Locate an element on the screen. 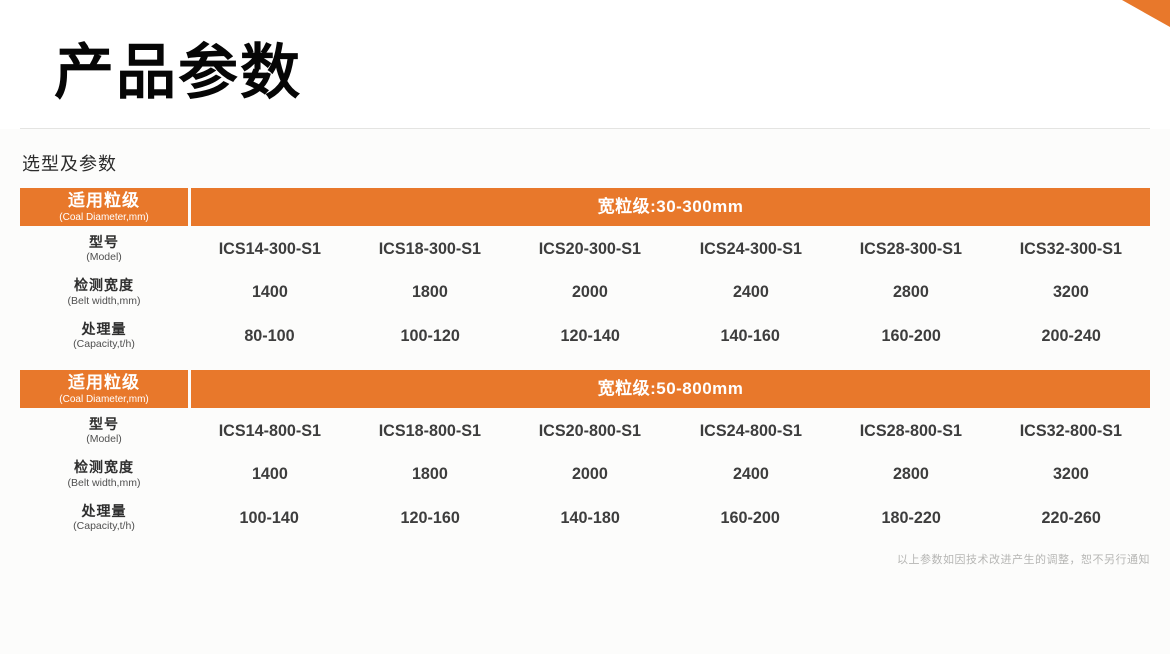 Image resolution: width=1170 pixels, height=654 pixels. table1-band-title: 宽粒级:30-300mm is located at coordinates (670, 207).